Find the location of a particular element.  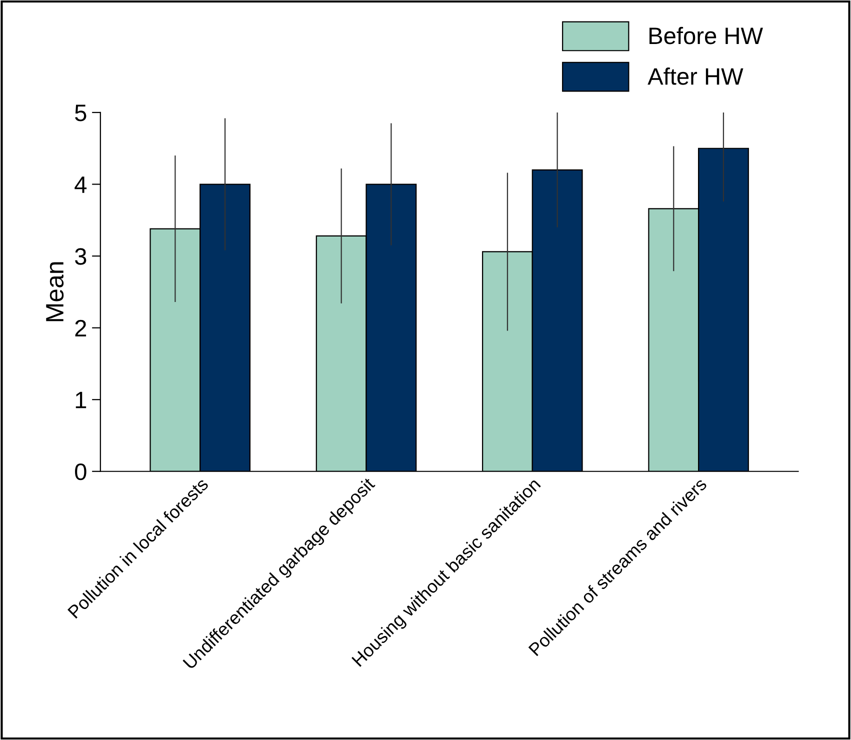

y-tick-label: 4 is located at coordinates (80, 184).